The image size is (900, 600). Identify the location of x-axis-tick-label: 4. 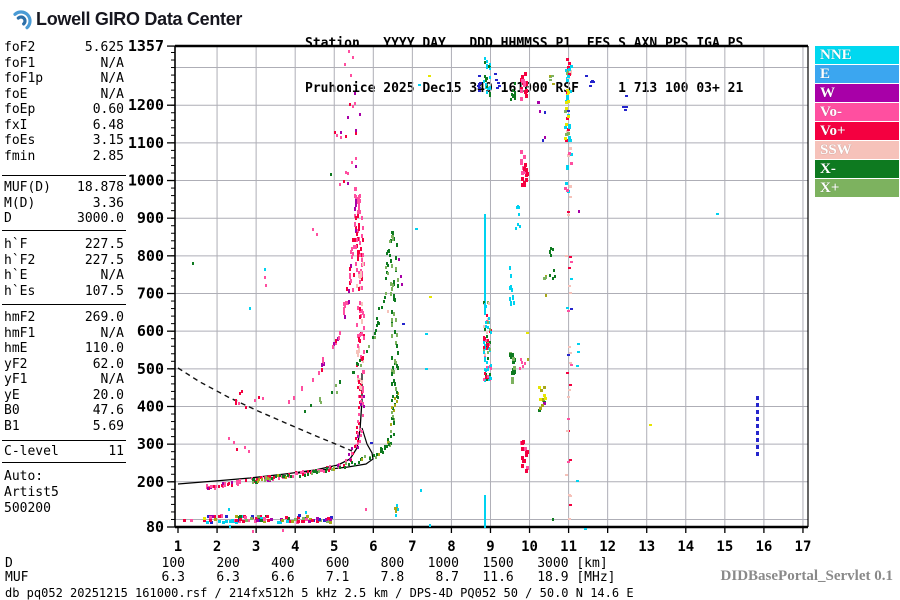
(295, 547).